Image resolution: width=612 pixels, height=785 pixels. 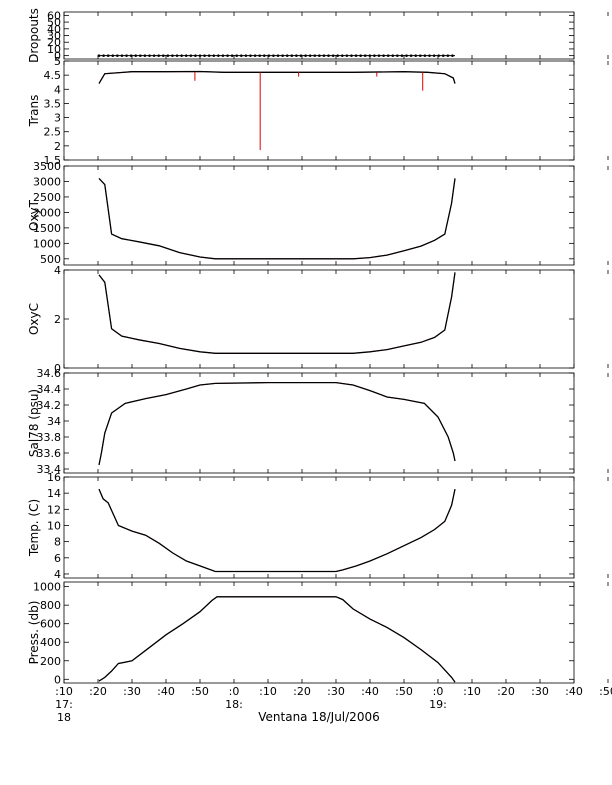 What do you see at coordinates (64, 704) in the screenshot?
I see `x-hour-label: 17:` at bounding box center [64, 704].